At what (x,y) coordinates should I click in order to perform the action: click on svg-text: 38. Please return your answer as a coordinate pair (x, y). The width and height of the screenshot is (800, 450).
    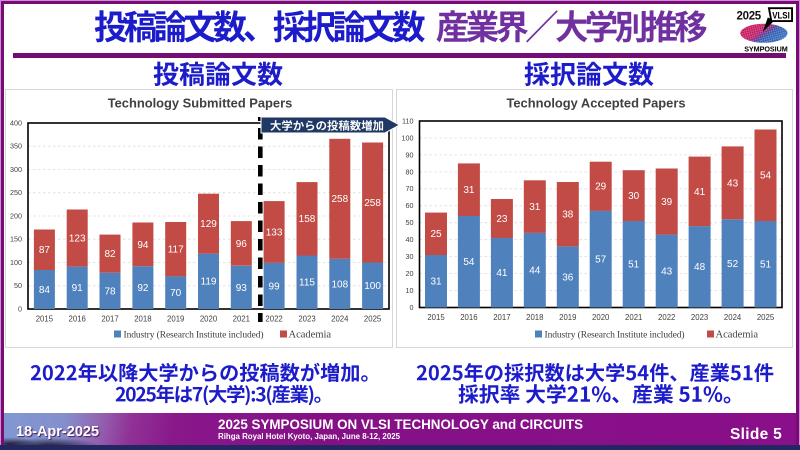
    Looking at the image, I should click on (568, 215).